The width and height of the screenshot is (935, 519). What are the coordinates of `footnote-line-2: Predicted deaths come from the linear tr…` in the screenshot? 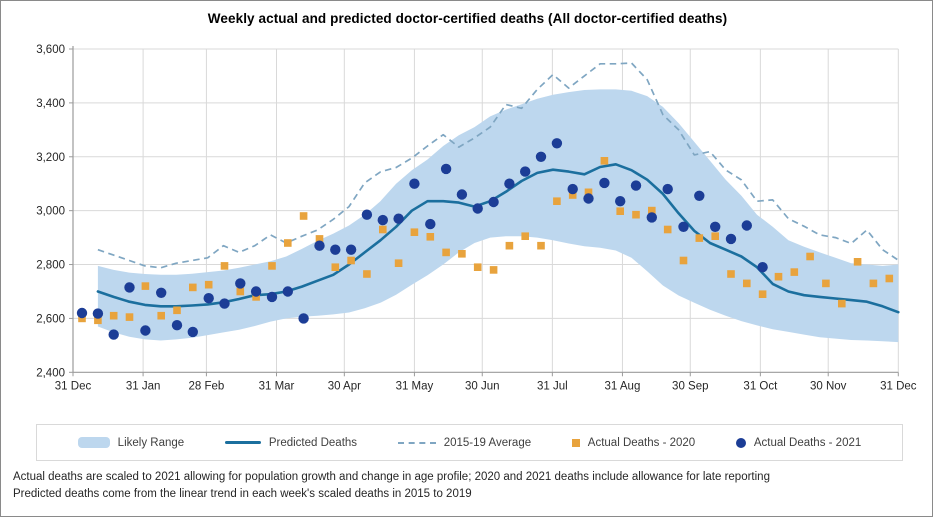 It's located at (242, 494).